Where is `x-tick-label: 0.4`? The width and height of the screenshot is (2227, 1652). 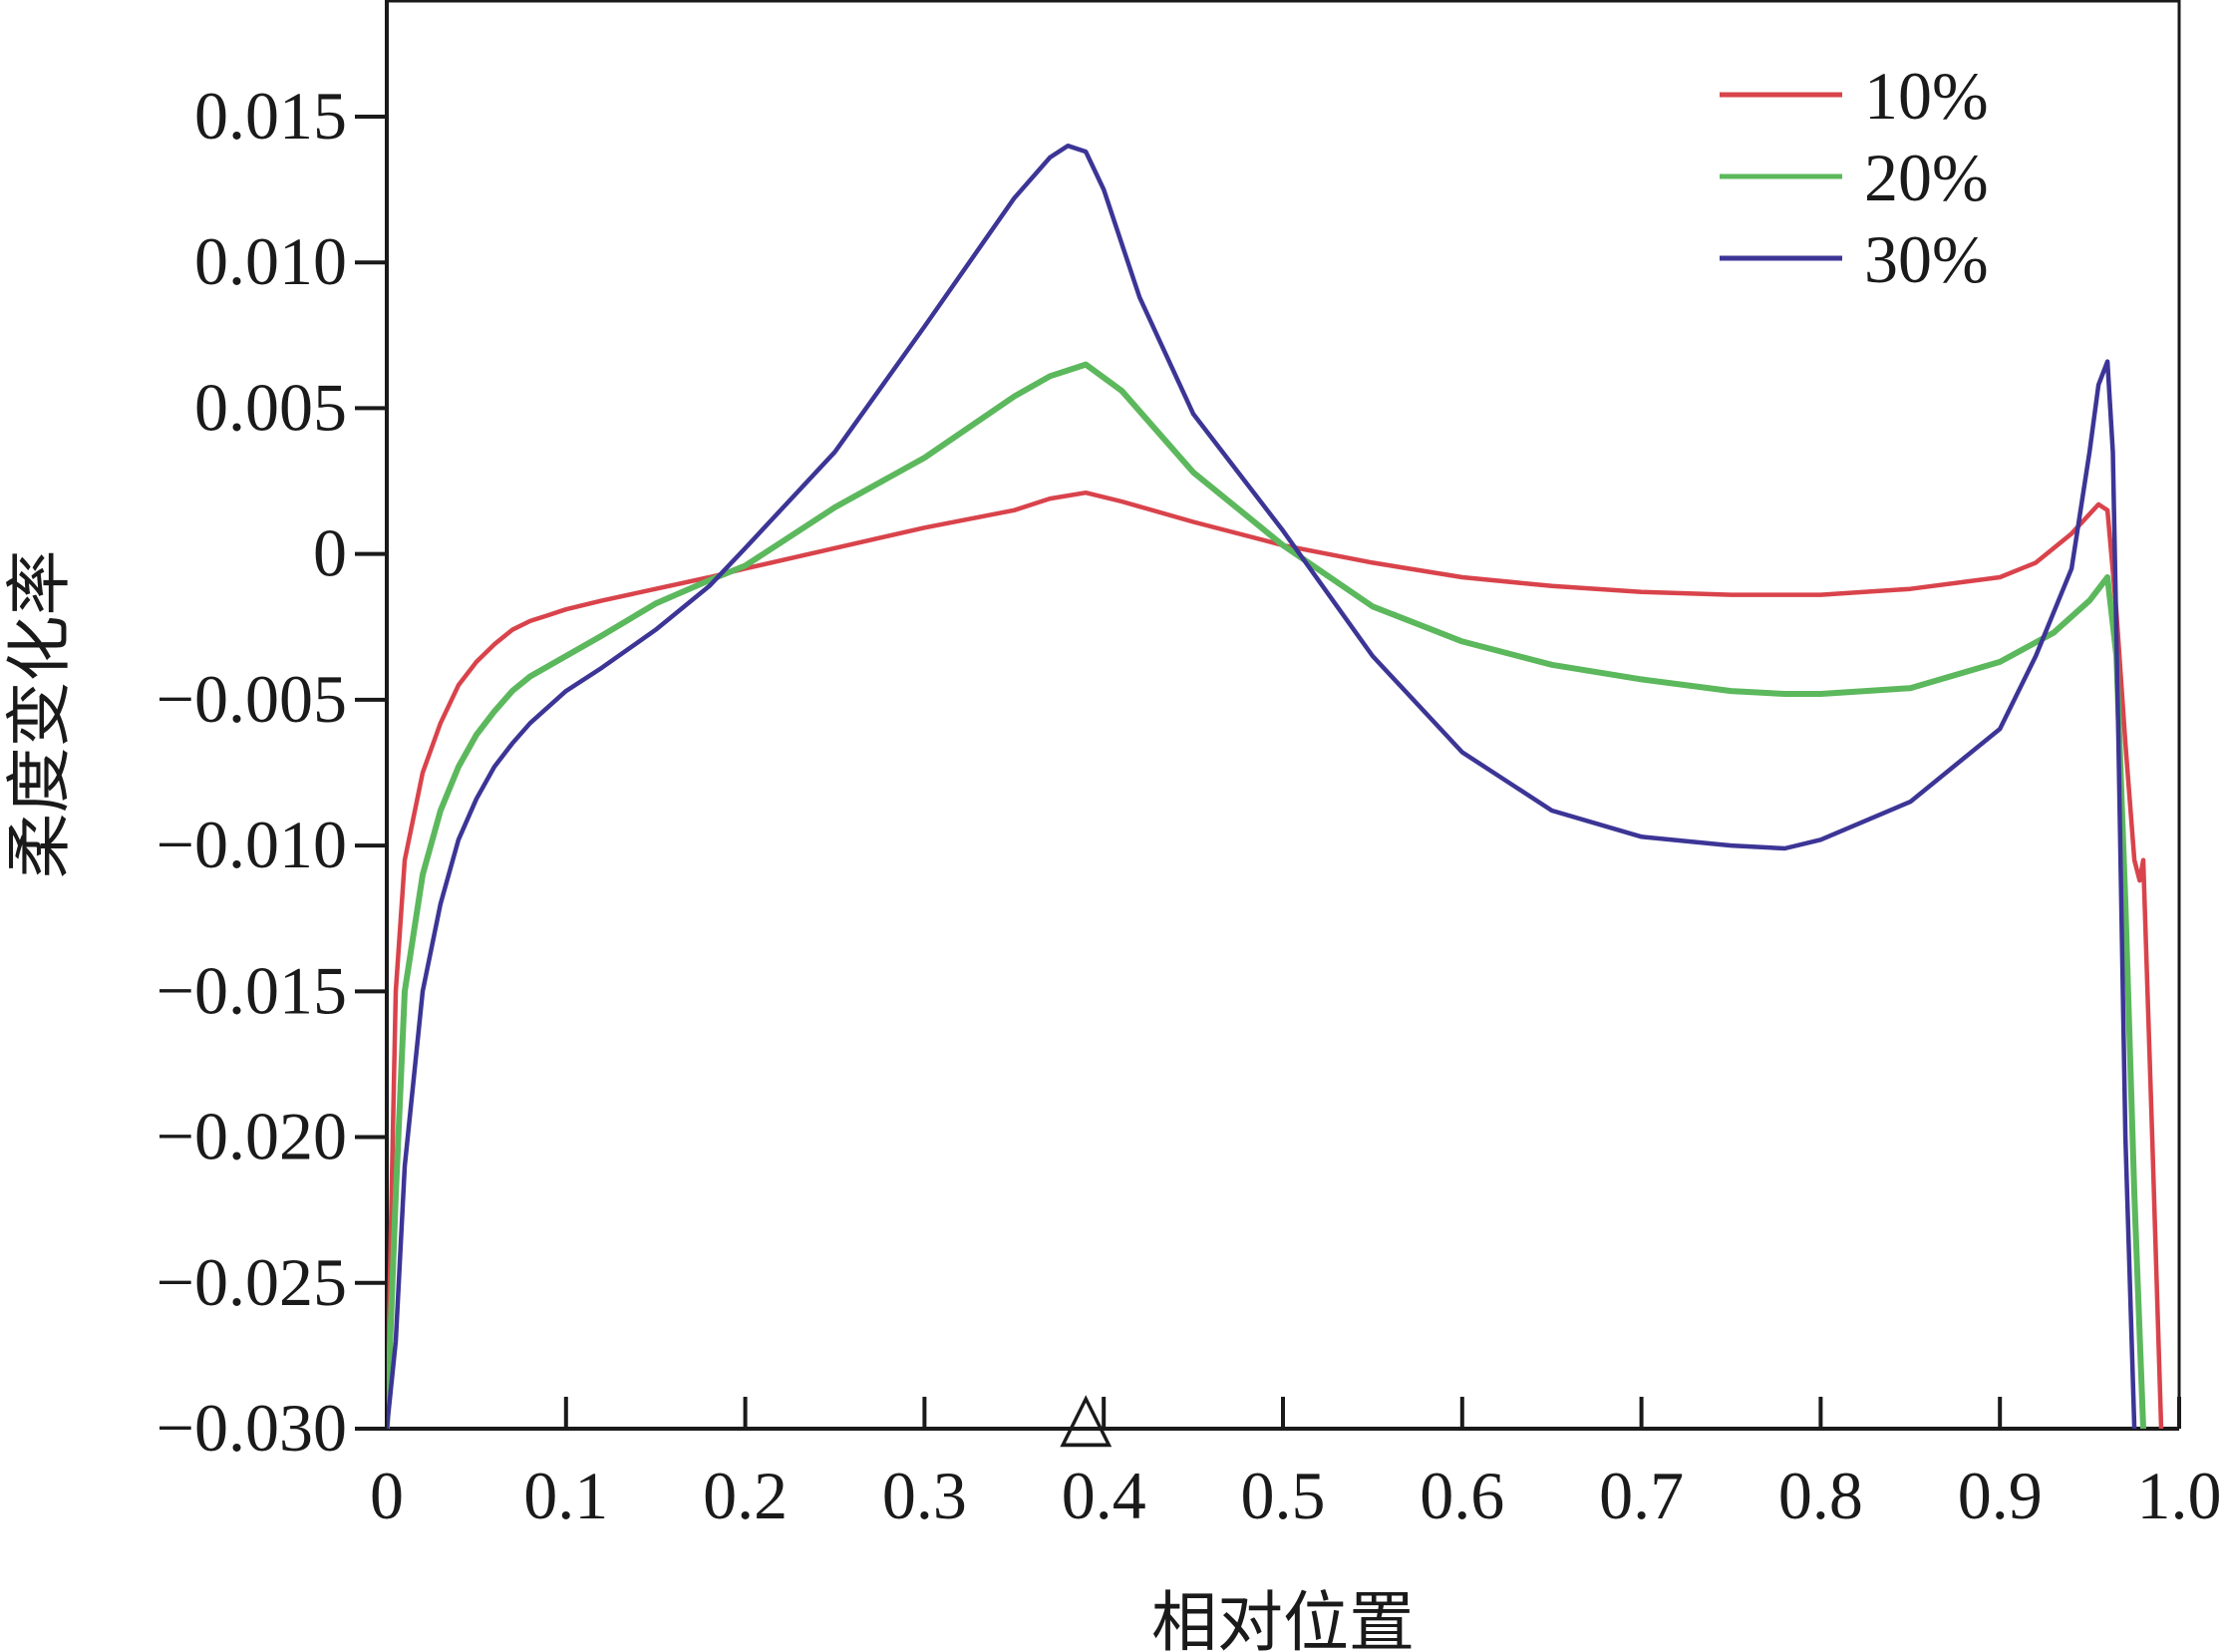
x-tick-label: 0.4 is located at coordinates (1104, 1495).